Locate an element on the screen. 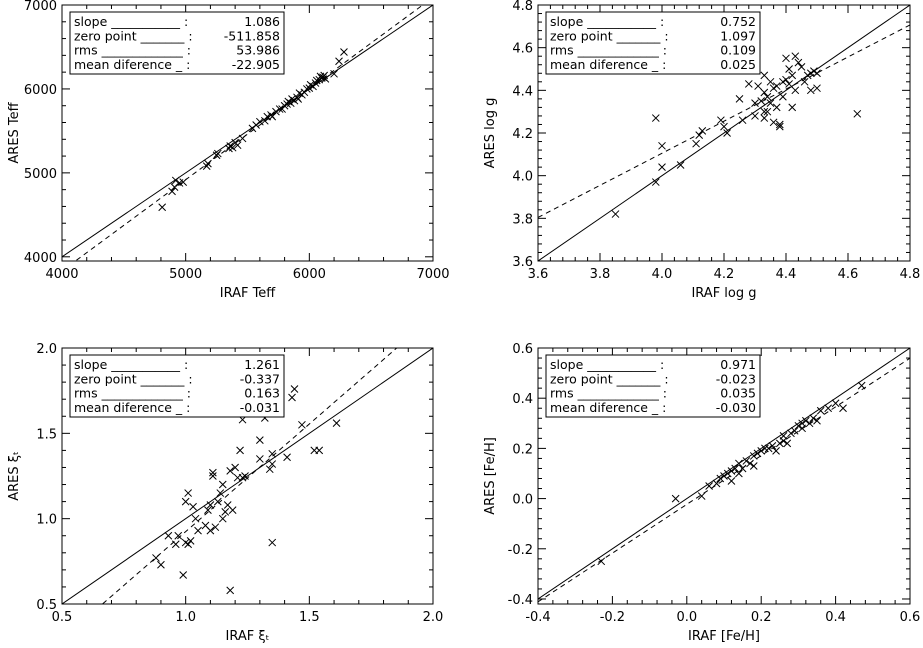  stats-label: rms _____________ : is located at coordinates (608, 393).